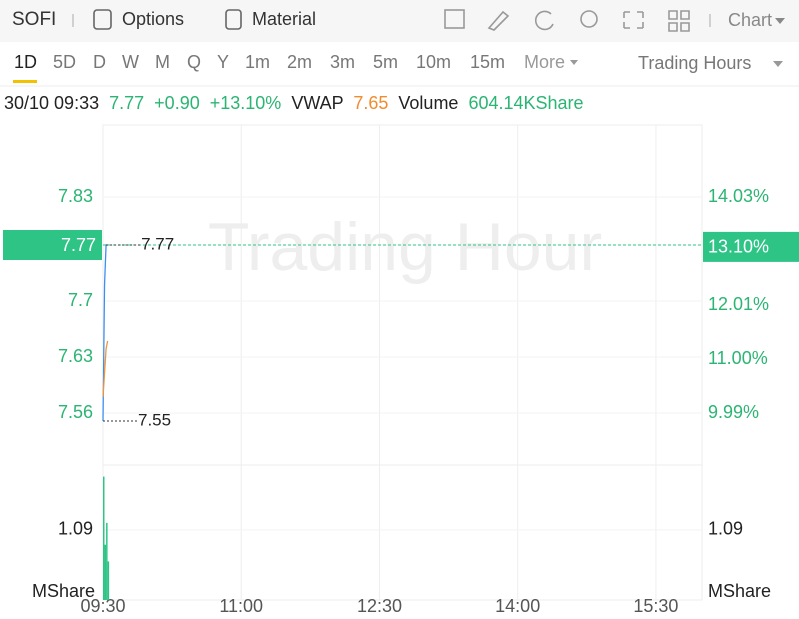  What do you see at coordinates (738, 304) in the screenshot?
I see `y2-tick-label: 12.01%` at bounding box center [738, 304].